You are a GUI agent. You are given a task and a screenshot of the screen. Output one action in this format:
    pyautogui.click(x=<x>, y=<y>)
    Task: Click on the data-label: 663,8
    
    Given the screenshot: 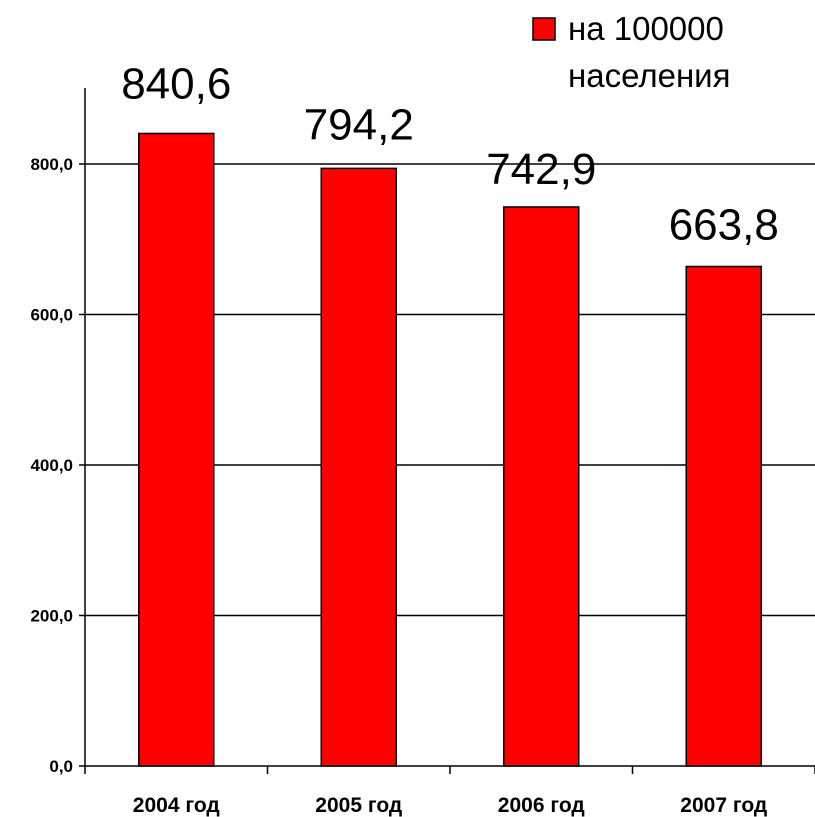 What is the action you would take?
    pyautogui.click(x=724, y=224)
    